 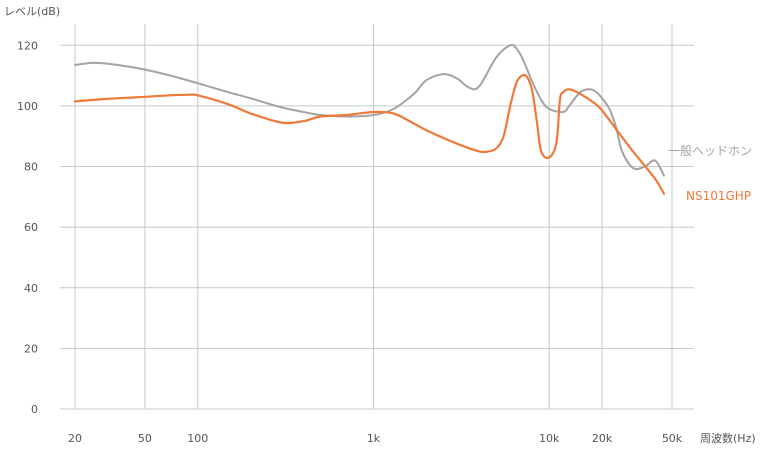 I want to click on y-tick-label-80: 80, so click(x=31, y=167).